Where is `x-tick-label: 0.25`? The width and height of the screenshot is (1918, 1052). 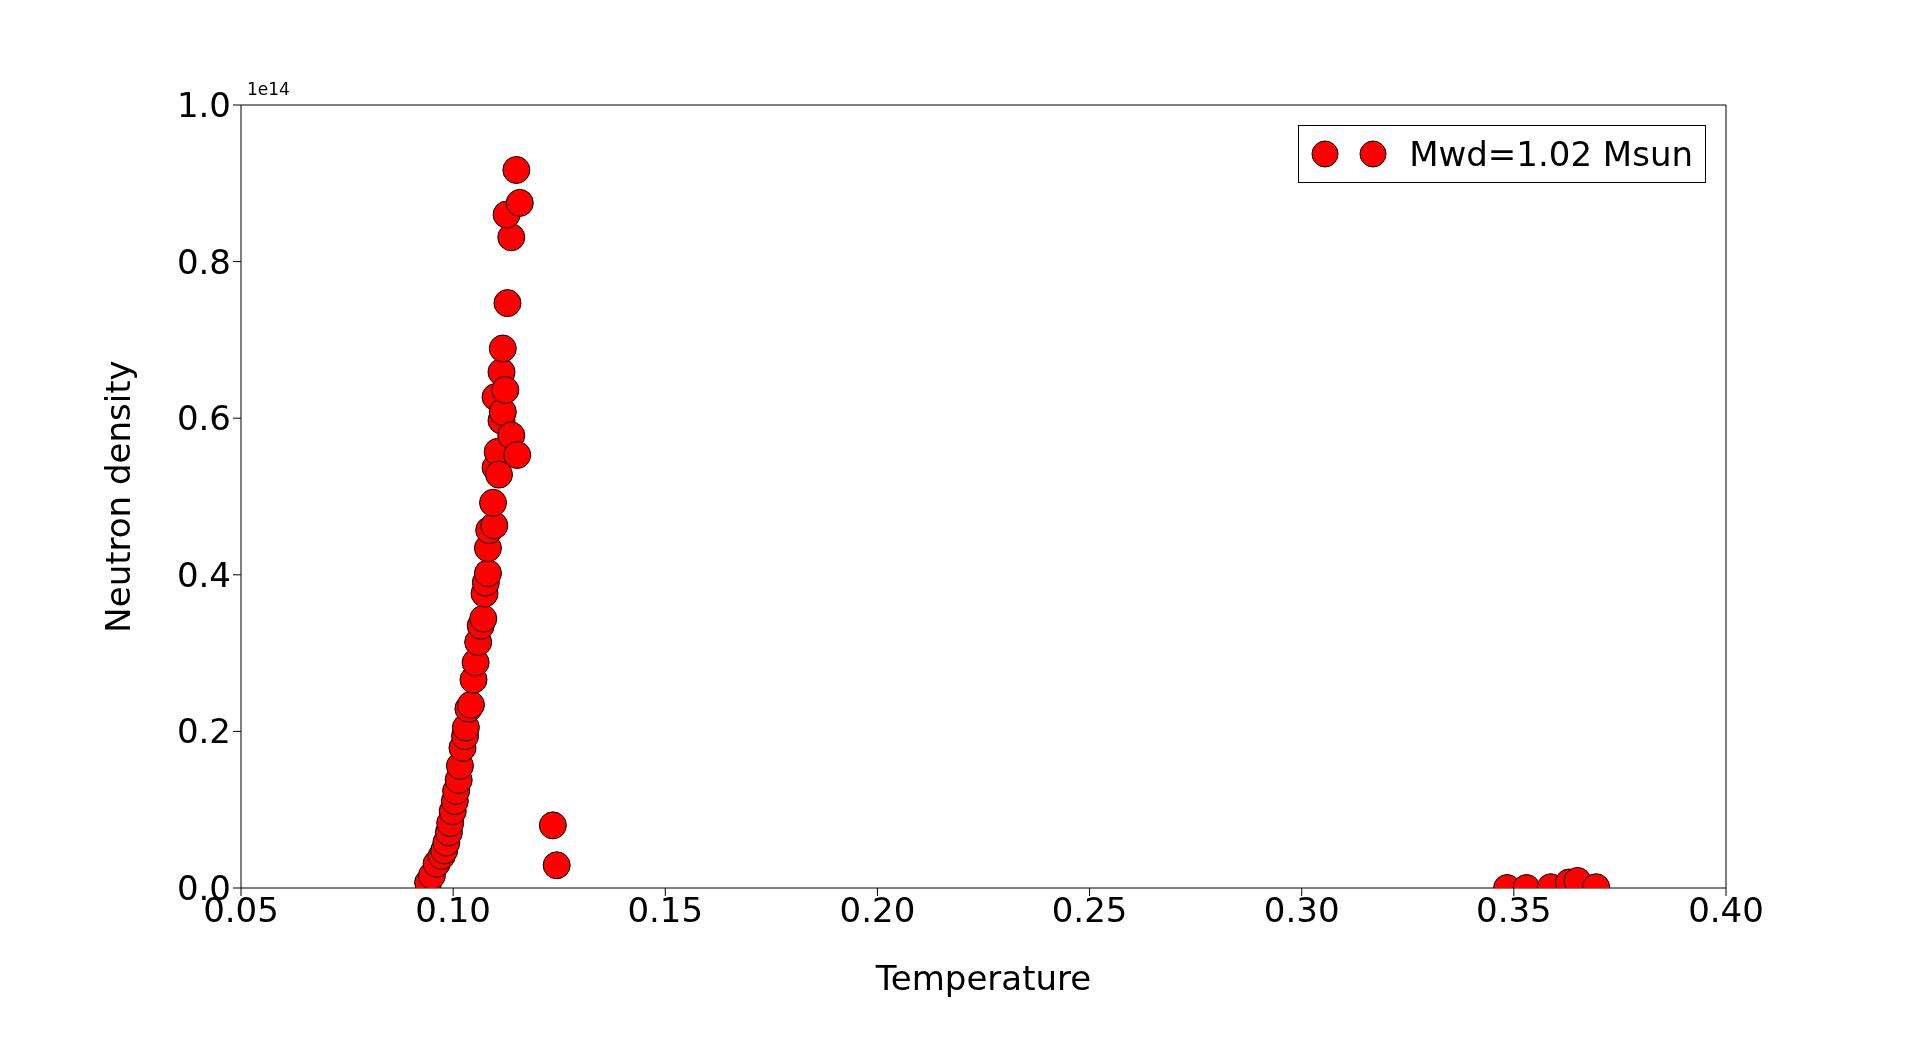 x-tick-label: 0.25 is located at coordinates (1089, 910).